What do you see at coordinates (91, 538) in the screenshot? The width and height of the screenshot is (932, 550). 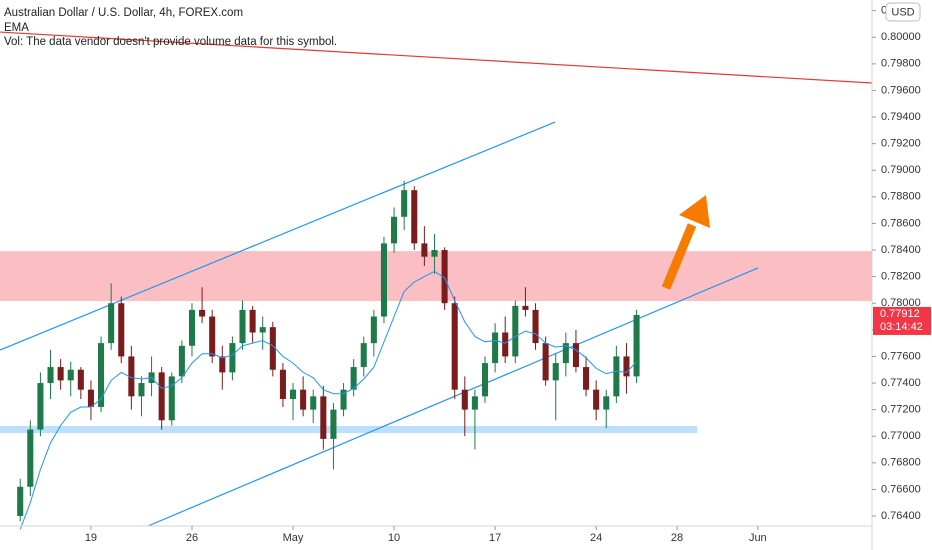 I see `x-tick-label: 19` at bounding box center [91, 538].